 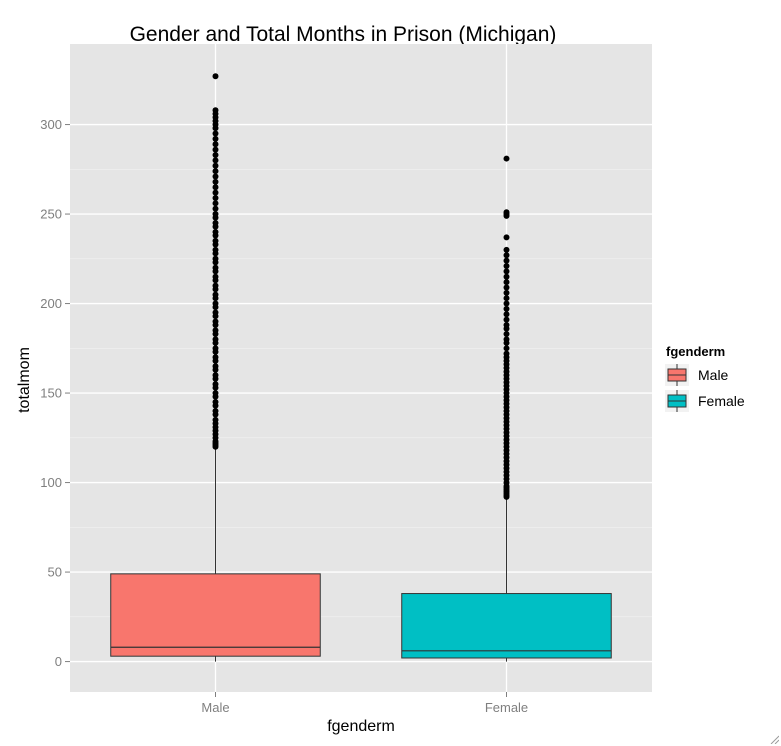 What do you see at coordinates (215, 615) in the screenshot?
I see `box-male` at bounding box center [215, 615].